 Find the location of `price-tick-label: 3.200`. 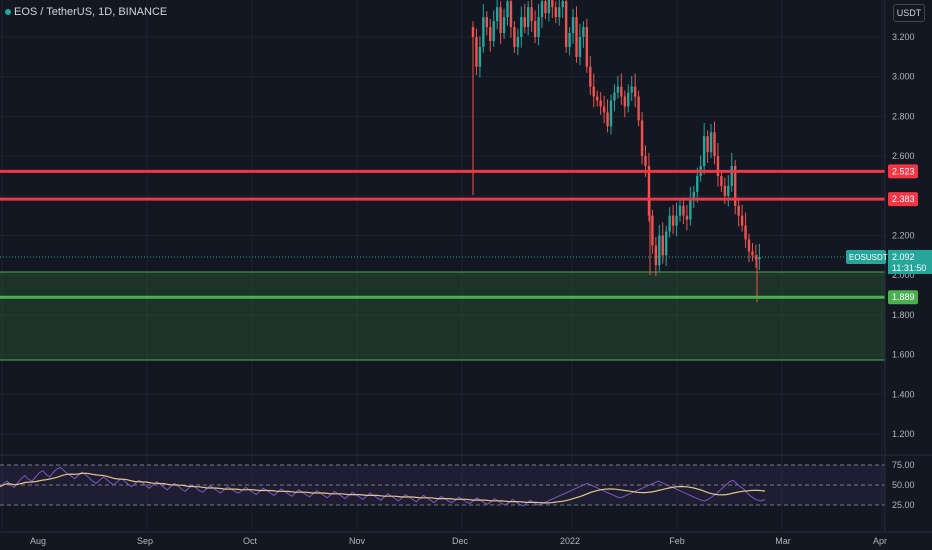

price-tick-label: 3.200 is located at coordinates (903, 37).